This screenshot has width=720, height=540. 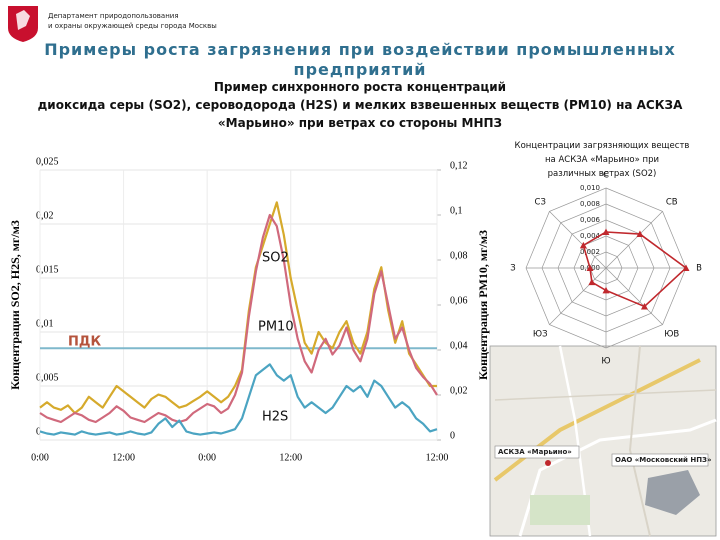 What do you see at coordinates (45, 323) in the screenshot?
I see `y-tick-label: 0,01` at bounding box center [45, 323].